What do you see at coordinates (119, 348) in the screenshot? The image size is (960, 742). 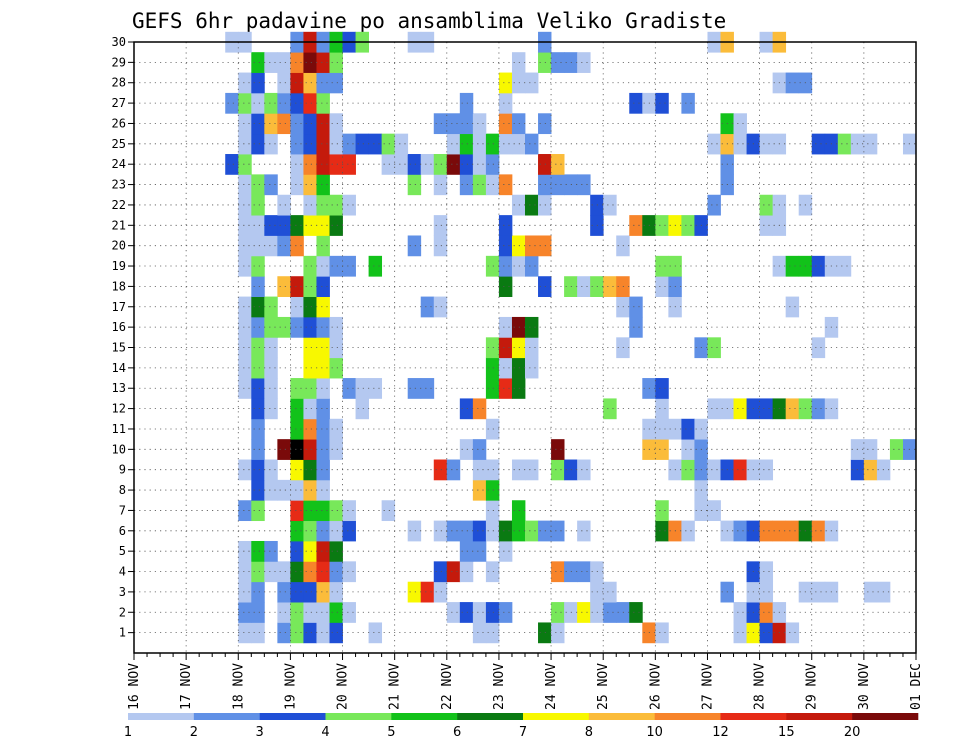 I see `y-tick-label: 15` at bounding box center [119, 348].